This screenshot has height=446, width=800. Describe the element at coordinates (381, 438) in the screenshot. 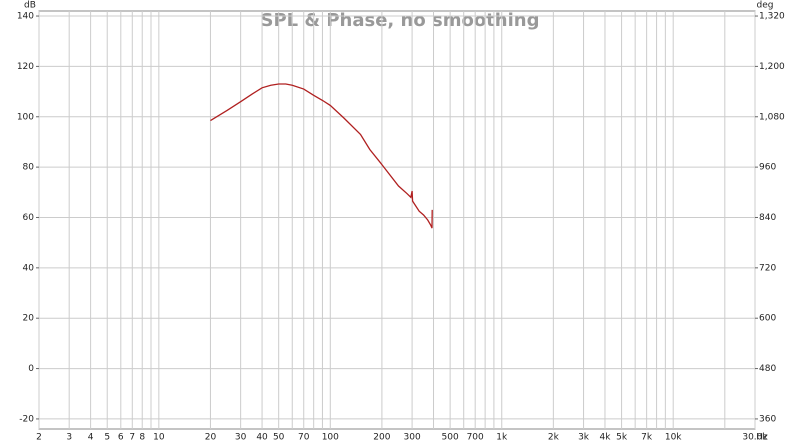

I see `x-tick-label: 200` at that location.